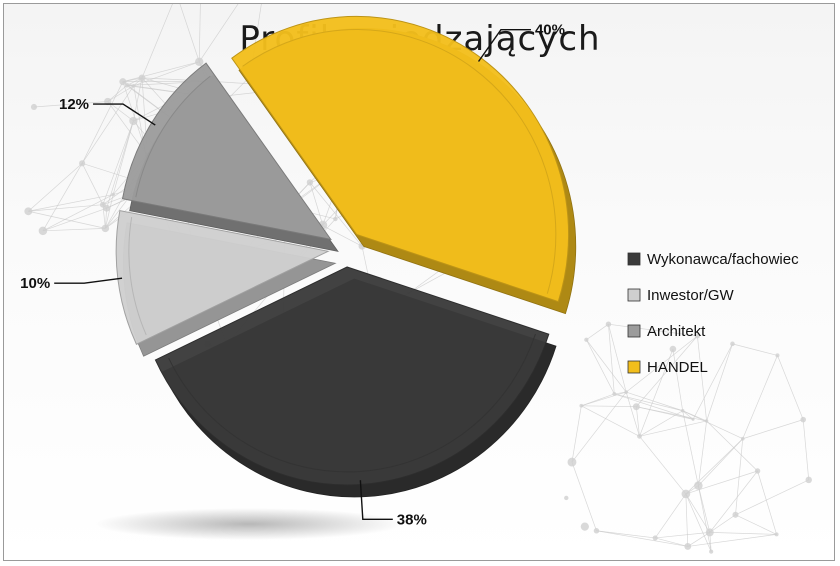  I want to click on legend-label: HANDEL, so click(677, 367).